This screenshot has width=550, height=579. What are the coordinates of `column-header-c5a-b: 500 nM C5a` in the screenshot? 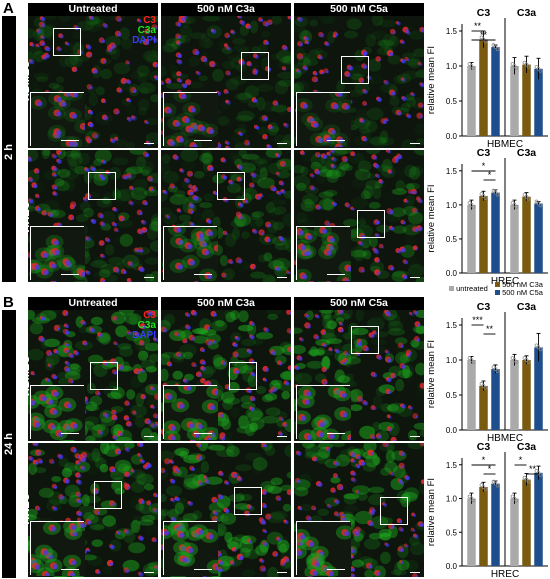 It's located at (359, 303).